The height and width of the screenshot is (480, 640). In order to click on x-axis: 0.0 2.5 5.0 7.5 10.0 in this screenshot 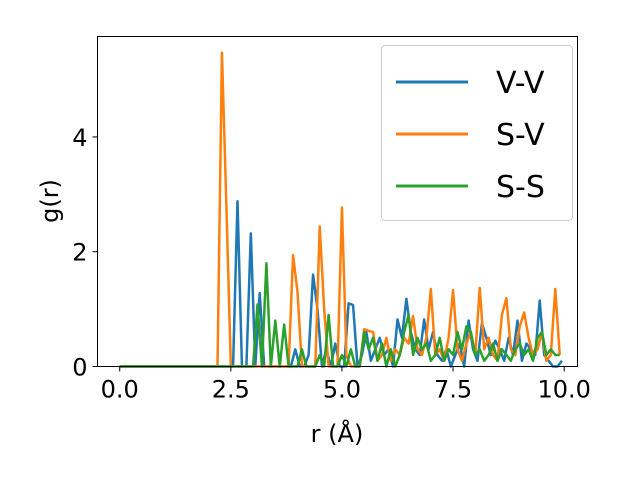, I will do `click(346, 385)`.